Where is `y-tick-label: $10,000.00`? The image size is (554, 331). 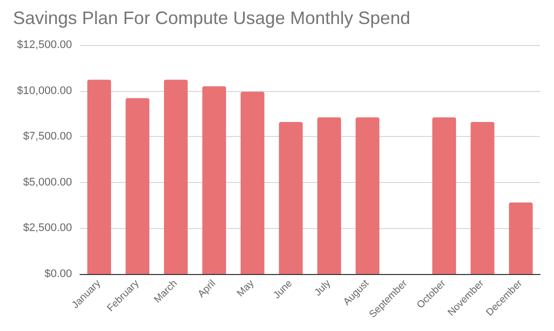 y-tick-label: $10,000.00 is located at coordinates (44, 90).